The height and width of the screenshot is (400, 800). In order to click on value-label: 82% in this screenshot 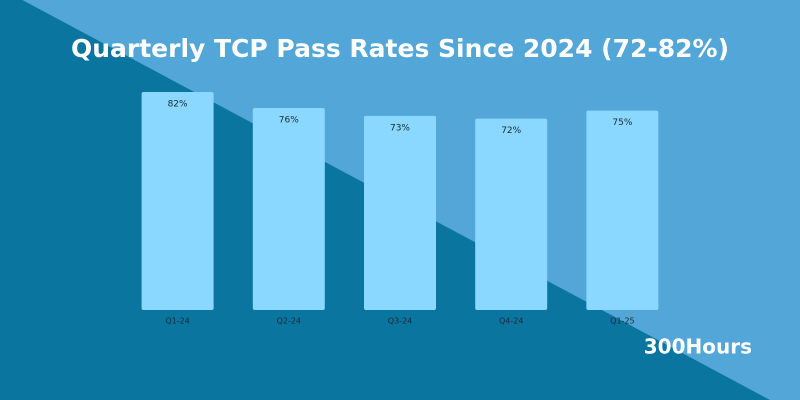, I will do `click(178, 105)`.